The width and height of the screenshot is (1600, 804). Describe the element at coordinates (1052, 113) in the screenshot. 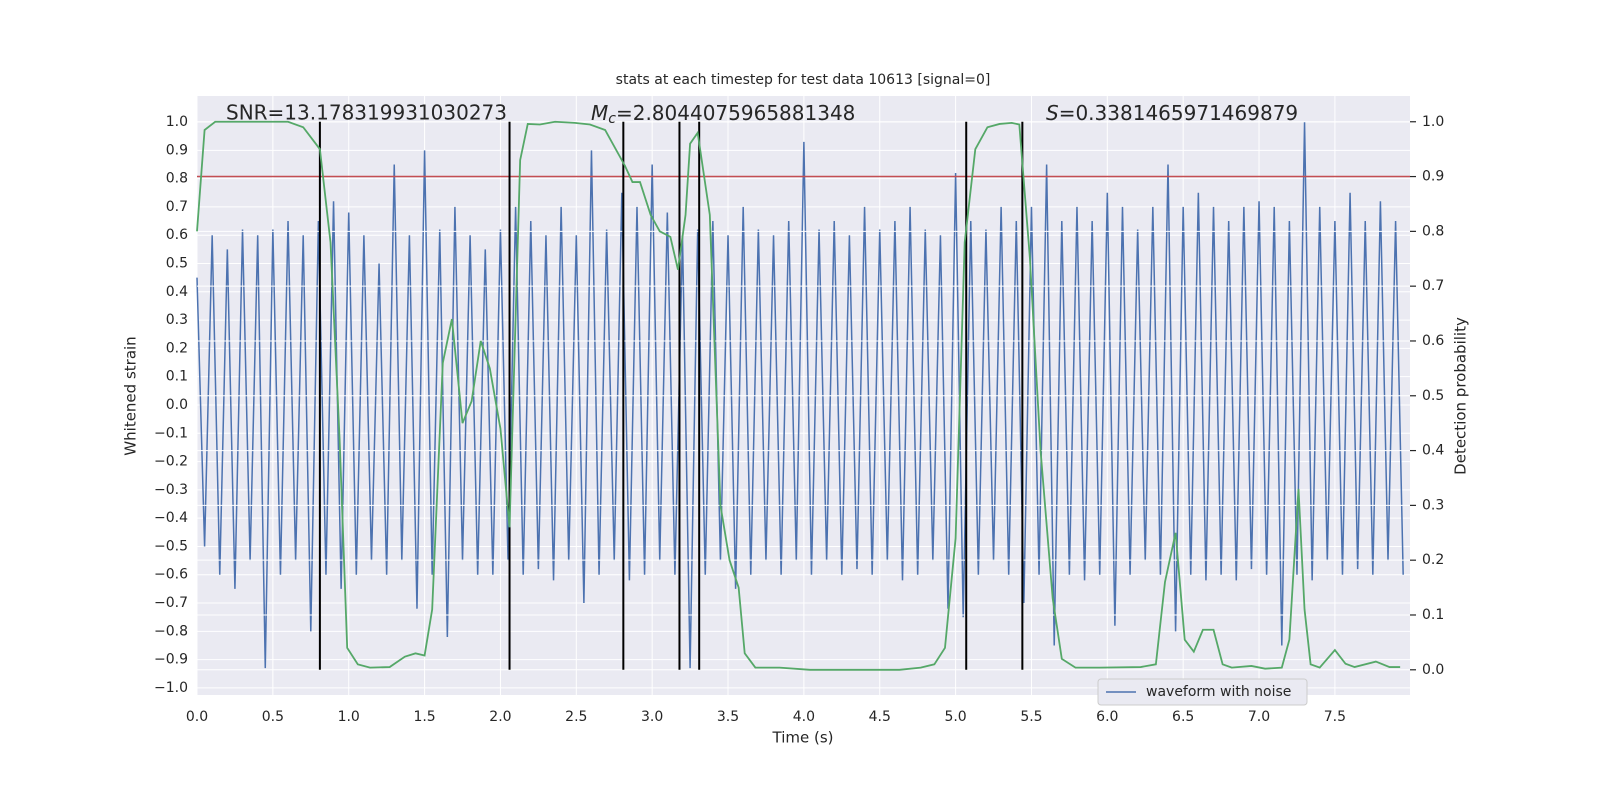

I see `annotation-symbol: S` at that location.